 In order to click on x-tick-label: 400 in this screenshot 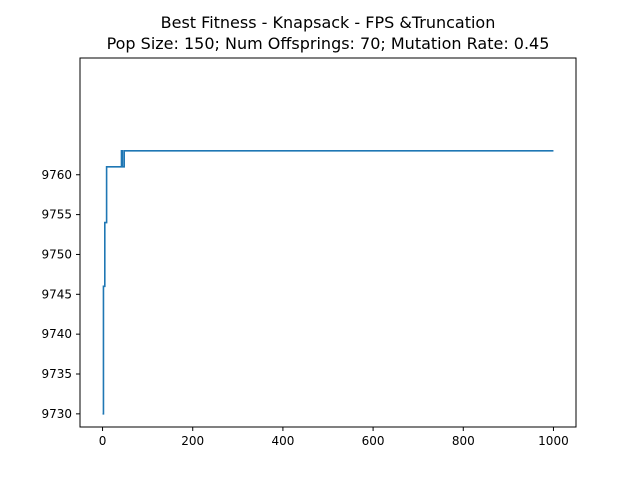, I will do `click(282, 441)`.